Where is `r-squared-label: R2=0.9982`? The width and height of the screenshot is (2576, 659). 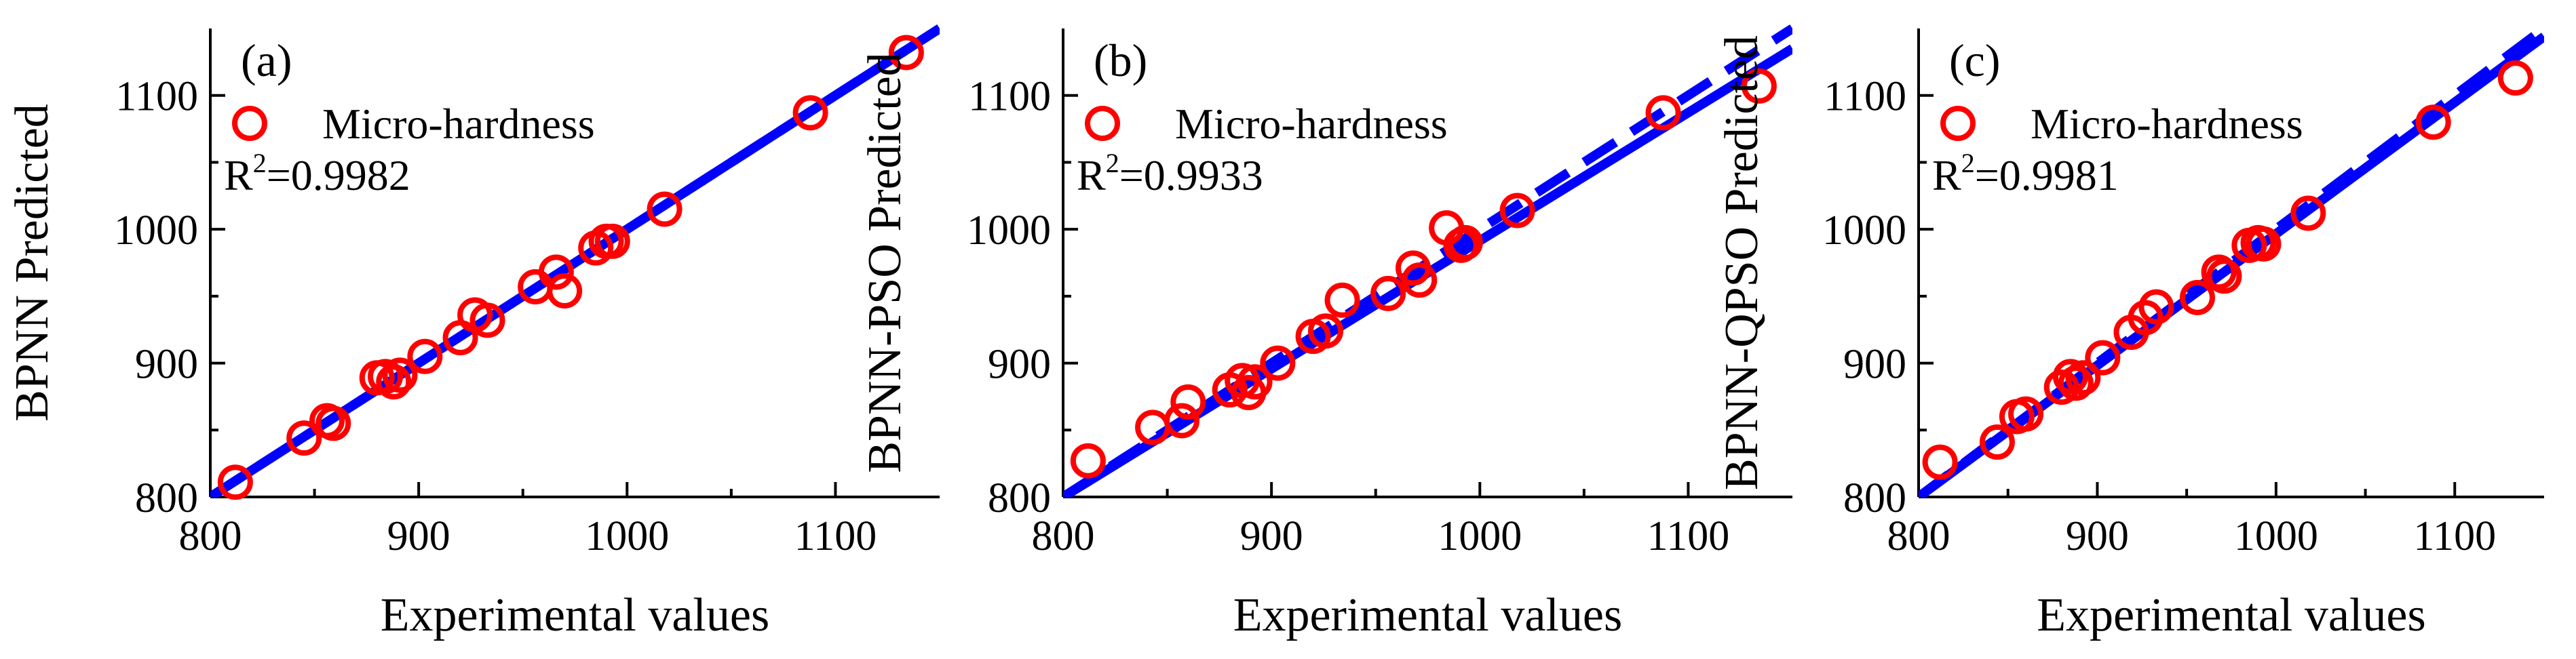
r-squared-label: R2=0.9982 is located at coordinates (317, 173).